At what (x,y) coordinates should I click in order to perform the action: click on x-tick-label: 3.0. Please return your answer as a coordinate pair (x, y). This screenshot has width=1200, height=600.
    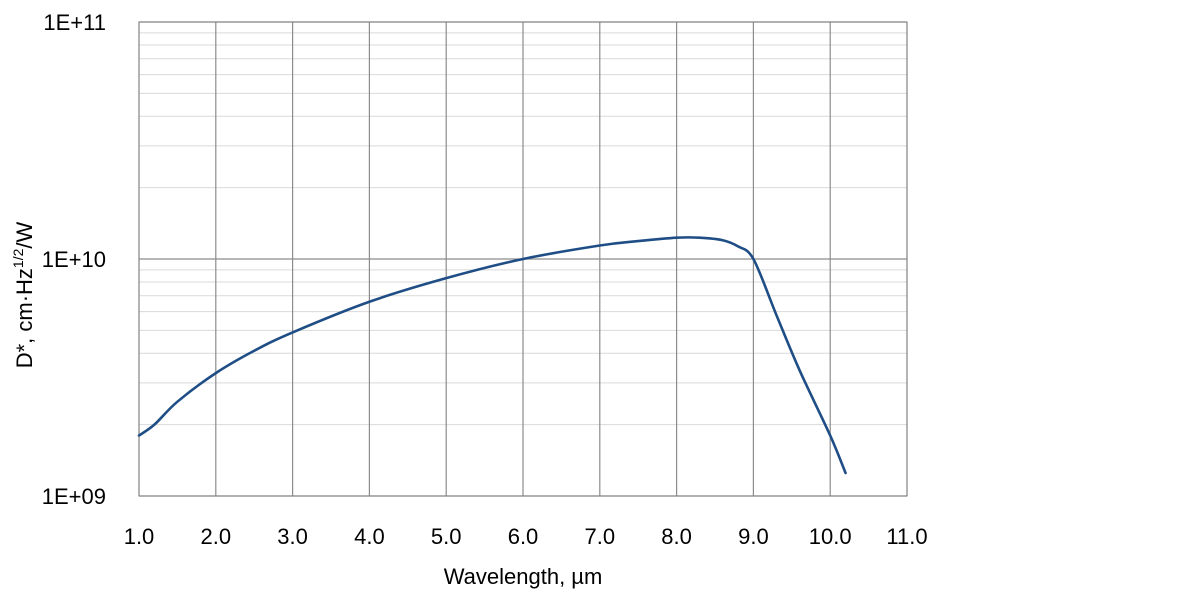
    Looking at the image, I should click on (292, 536).